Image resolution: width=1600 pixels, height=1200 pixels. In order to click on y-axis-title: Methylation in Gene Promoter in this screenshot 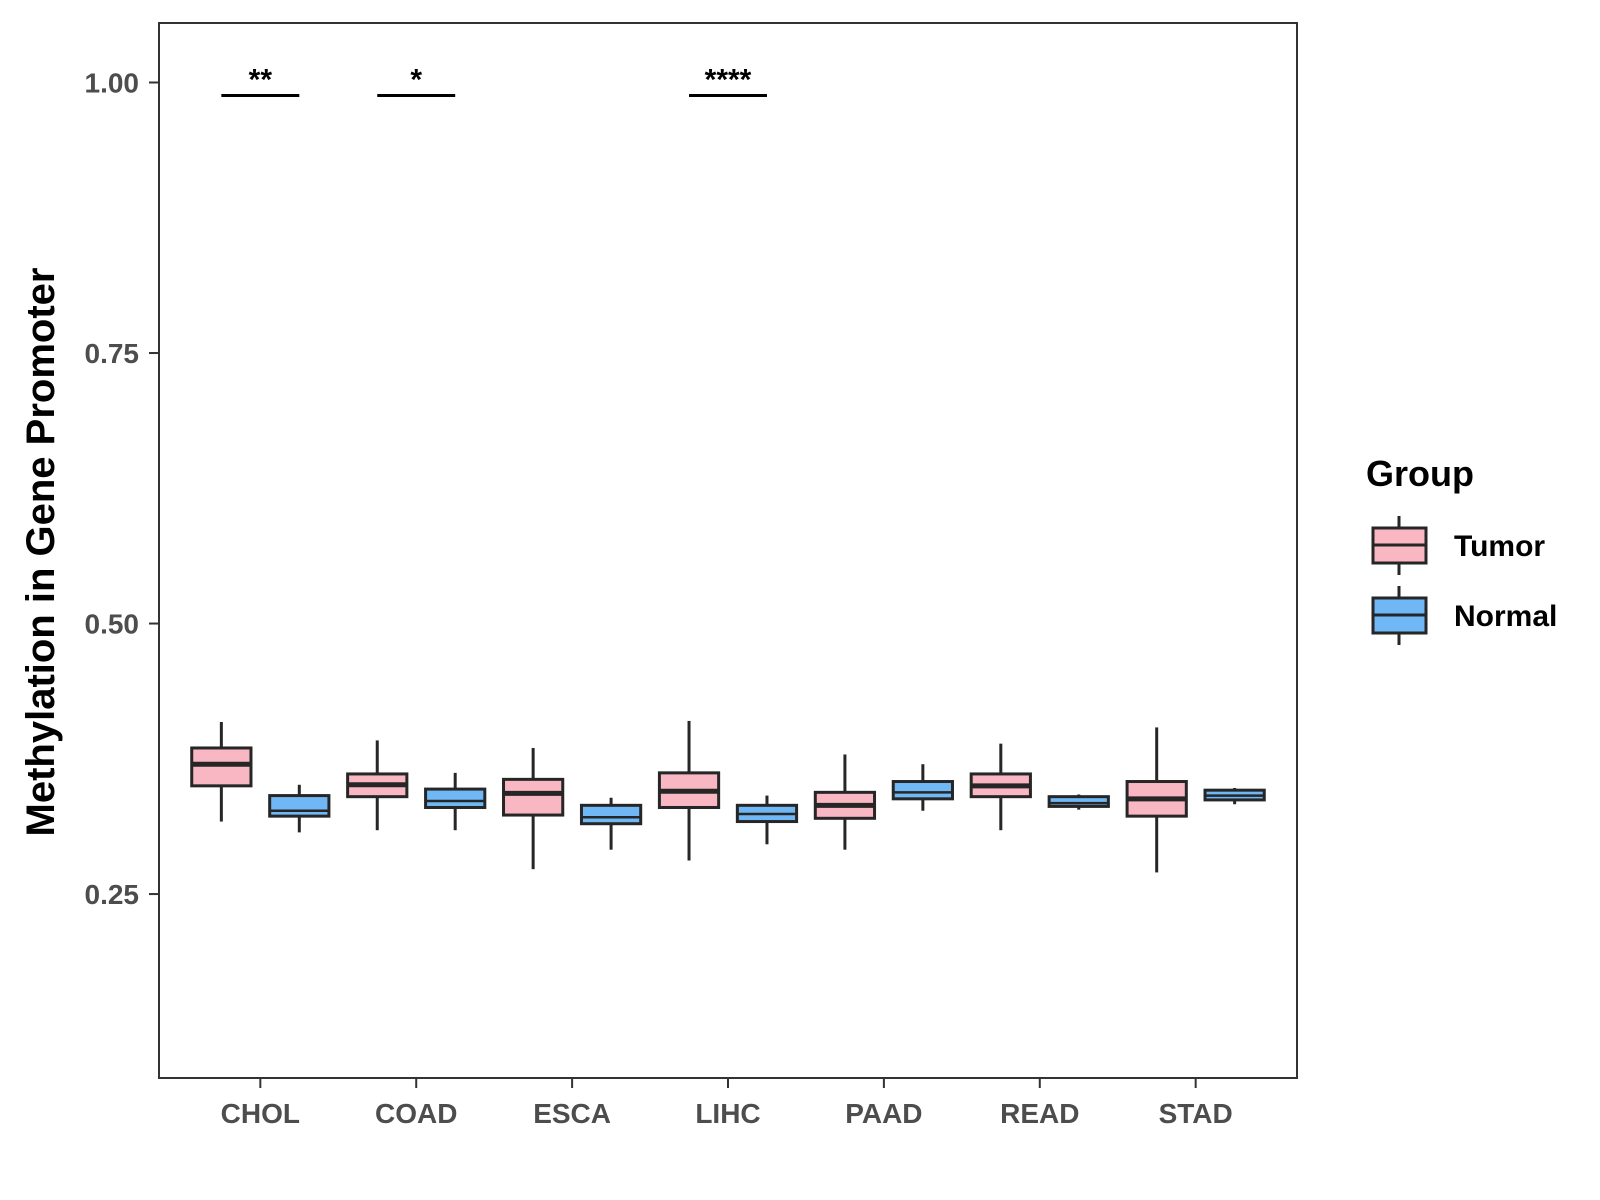, I will do `click(41, 552)`.